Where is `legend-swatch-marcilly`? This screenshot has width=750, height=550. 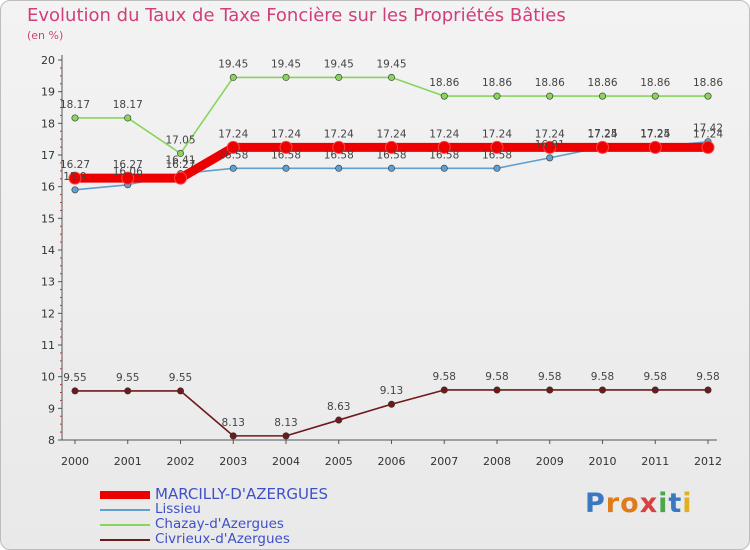
legend-swatch-marcilly is located at coordinates (125, 495).